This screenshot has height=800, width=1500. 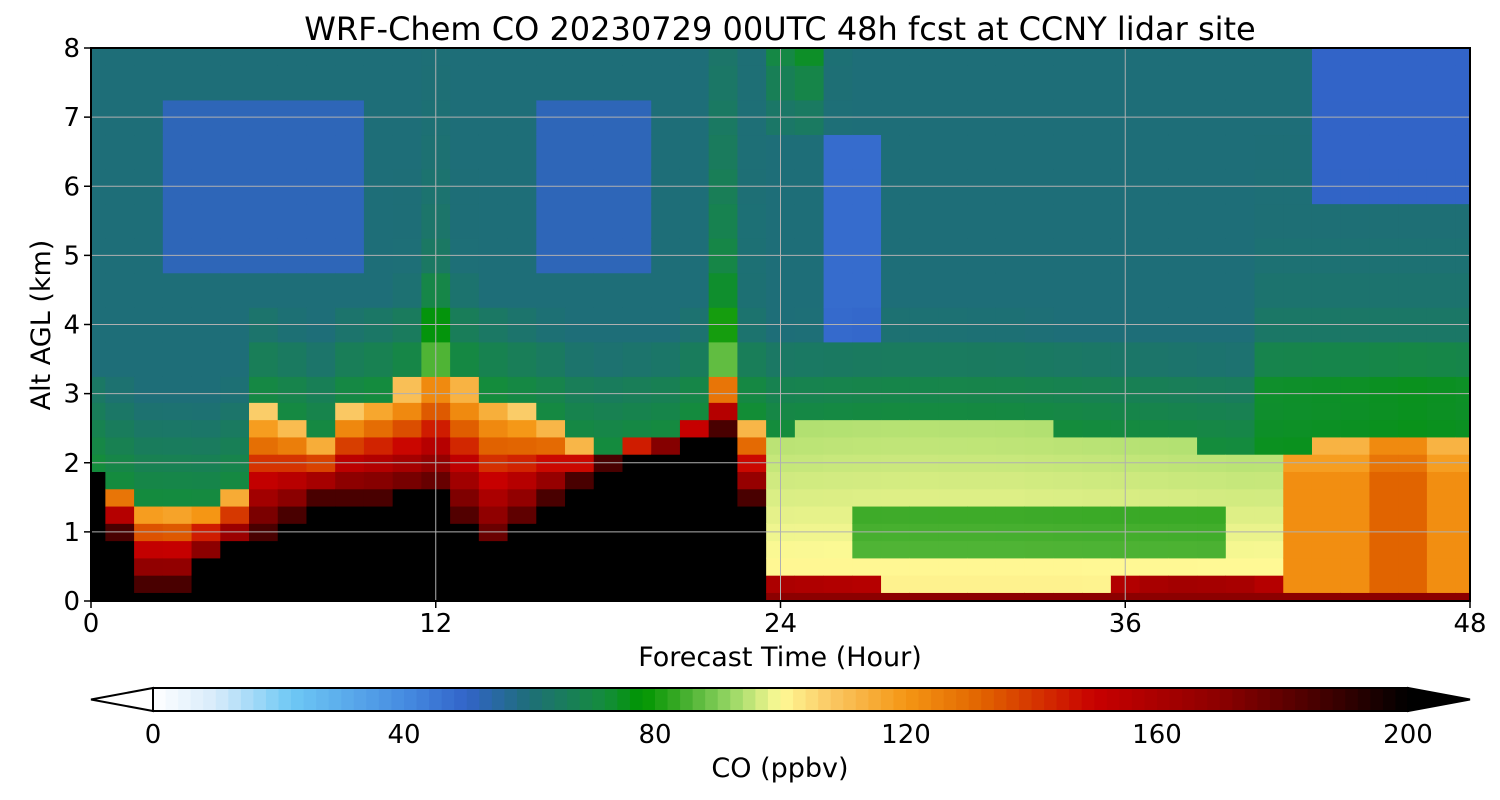 I want to click on colorbar-frame, so click(x=780, y=699).